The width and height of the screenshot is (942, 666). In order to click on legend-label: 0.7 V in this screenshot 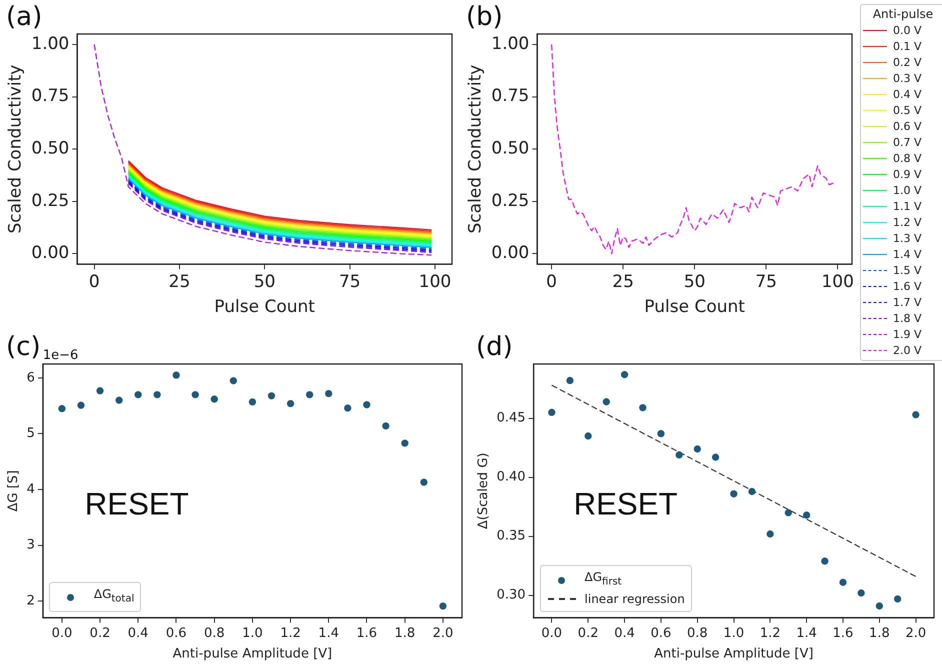, I will do `click(907, 142)`.